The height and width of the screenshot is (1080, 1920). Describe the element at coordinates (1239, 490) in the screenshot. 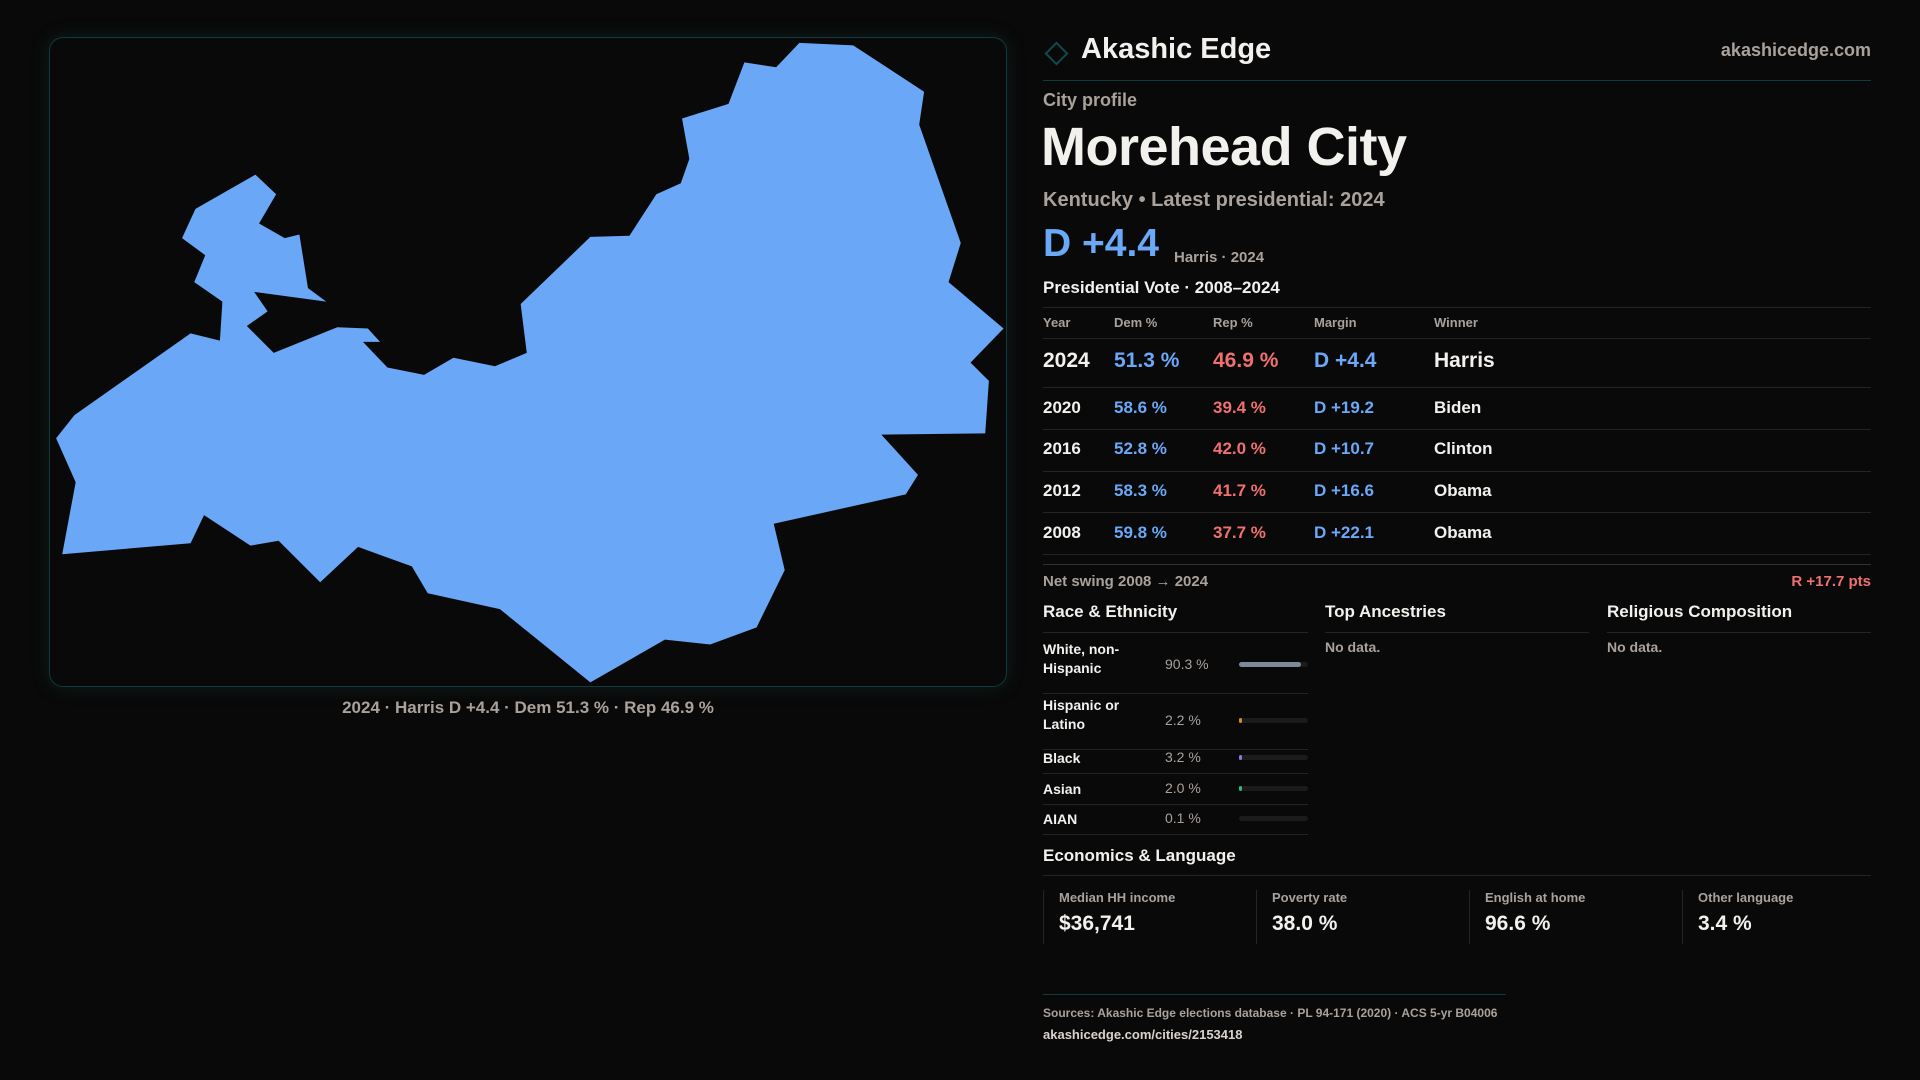

I see `row-rep: 41.7 %` at that location.